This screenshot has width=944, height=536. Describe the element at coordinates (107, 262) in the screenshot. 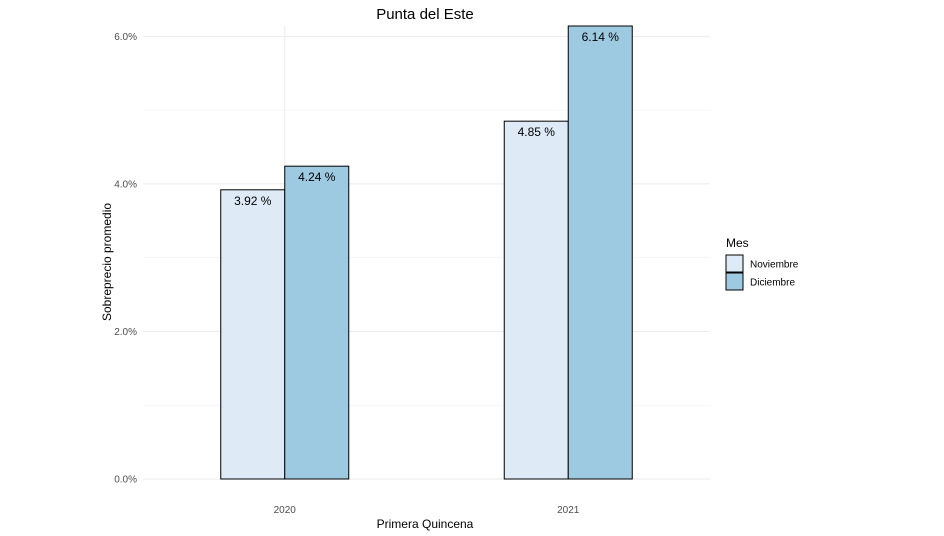

I see `y-axis-title: Sobreprecio promedio` at that location.